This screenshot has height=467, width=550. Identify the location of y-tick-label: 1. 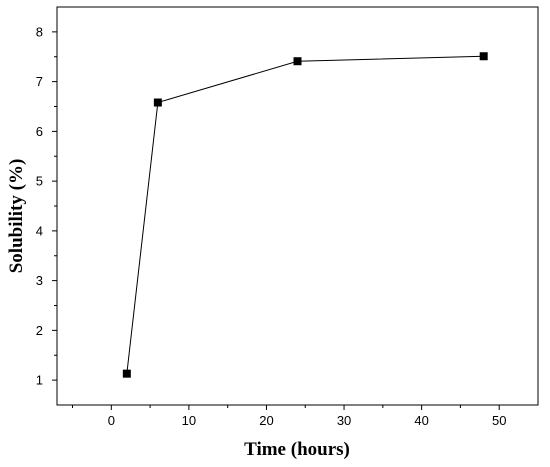
(39, 380).